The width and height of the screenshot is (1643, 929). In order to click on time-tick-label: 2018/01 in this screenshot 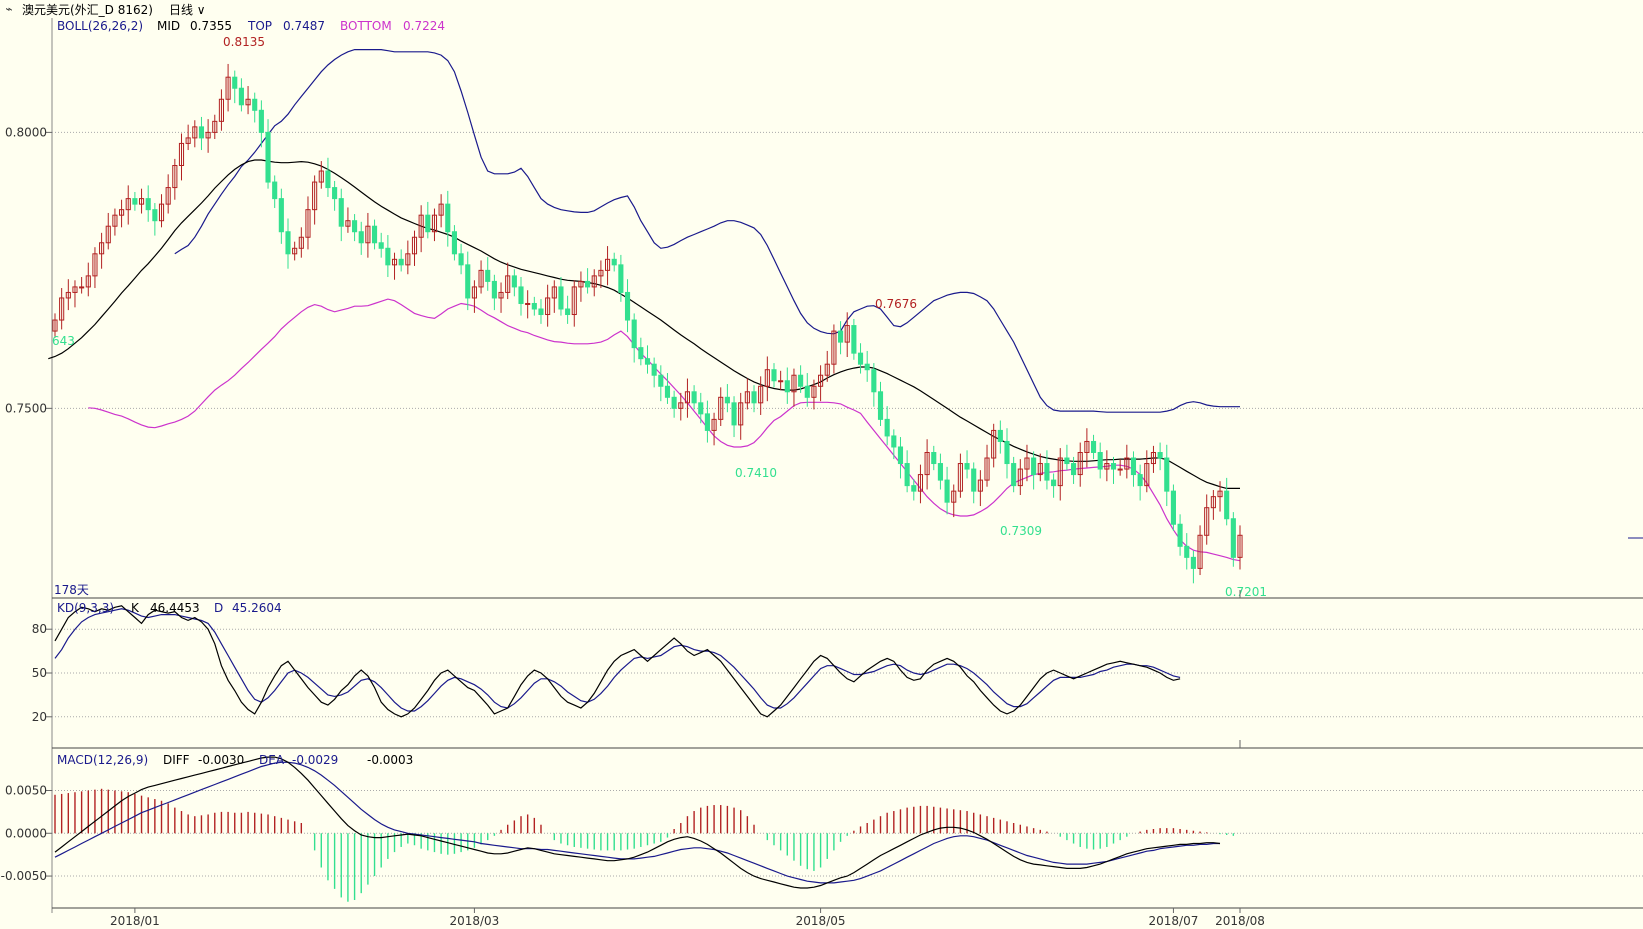, I will do `click(135, 921)`.